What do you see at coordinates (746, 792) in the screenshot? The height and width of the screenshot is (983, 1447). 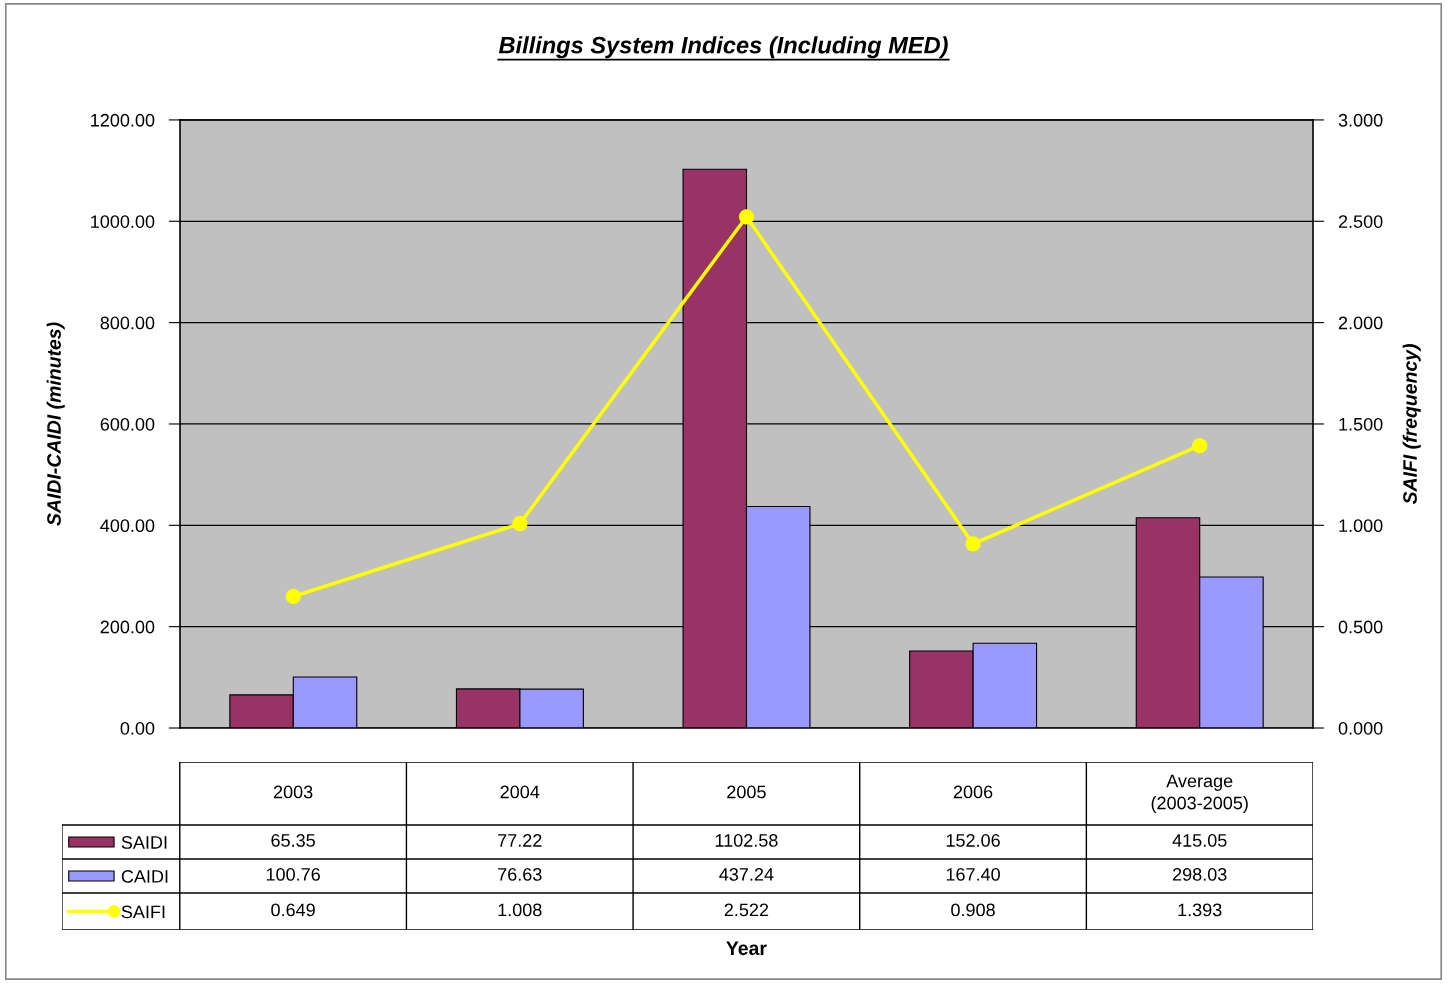 I see `x-tick-label: 2005` at bounding box center [746, 792].